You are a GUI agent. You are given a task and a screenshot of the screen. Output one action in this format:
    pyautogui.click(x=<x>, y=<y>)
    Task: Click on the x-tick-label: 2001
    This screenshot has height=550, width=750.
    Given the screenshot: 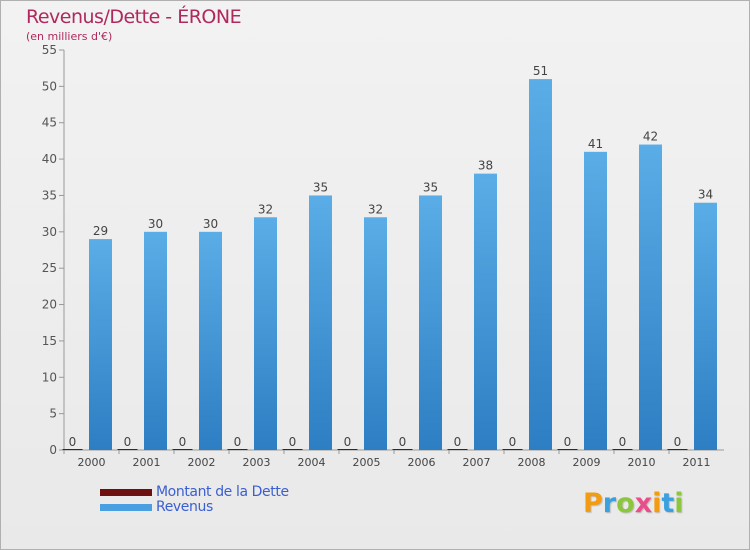 What is the action you would take?
    pyautogui.click(x=147, y=462)
    